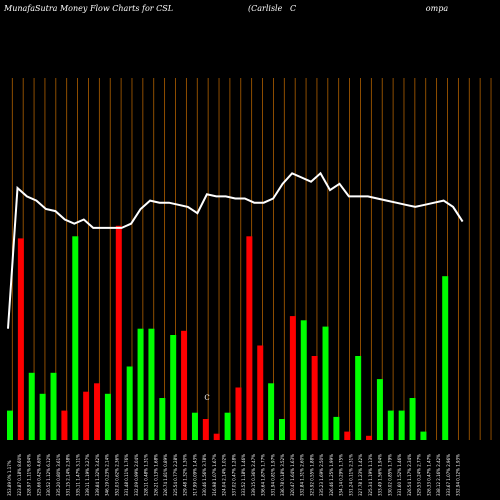 Image resolution: width=500 pixels, height=500 pixels. What do you see at coordinates (194, 475) in the screenshot?
I see `x-tick-label: 317.99 0.09% 1.43%` at bounding box center [194, 475].